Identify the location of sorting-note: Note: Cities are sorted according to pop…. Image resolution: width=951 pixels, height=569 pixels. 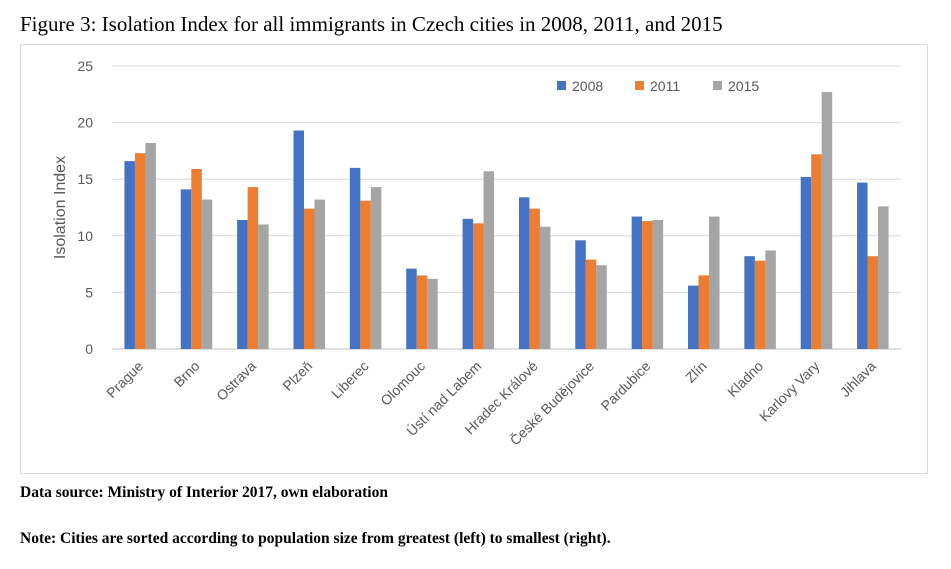
(315, 538).